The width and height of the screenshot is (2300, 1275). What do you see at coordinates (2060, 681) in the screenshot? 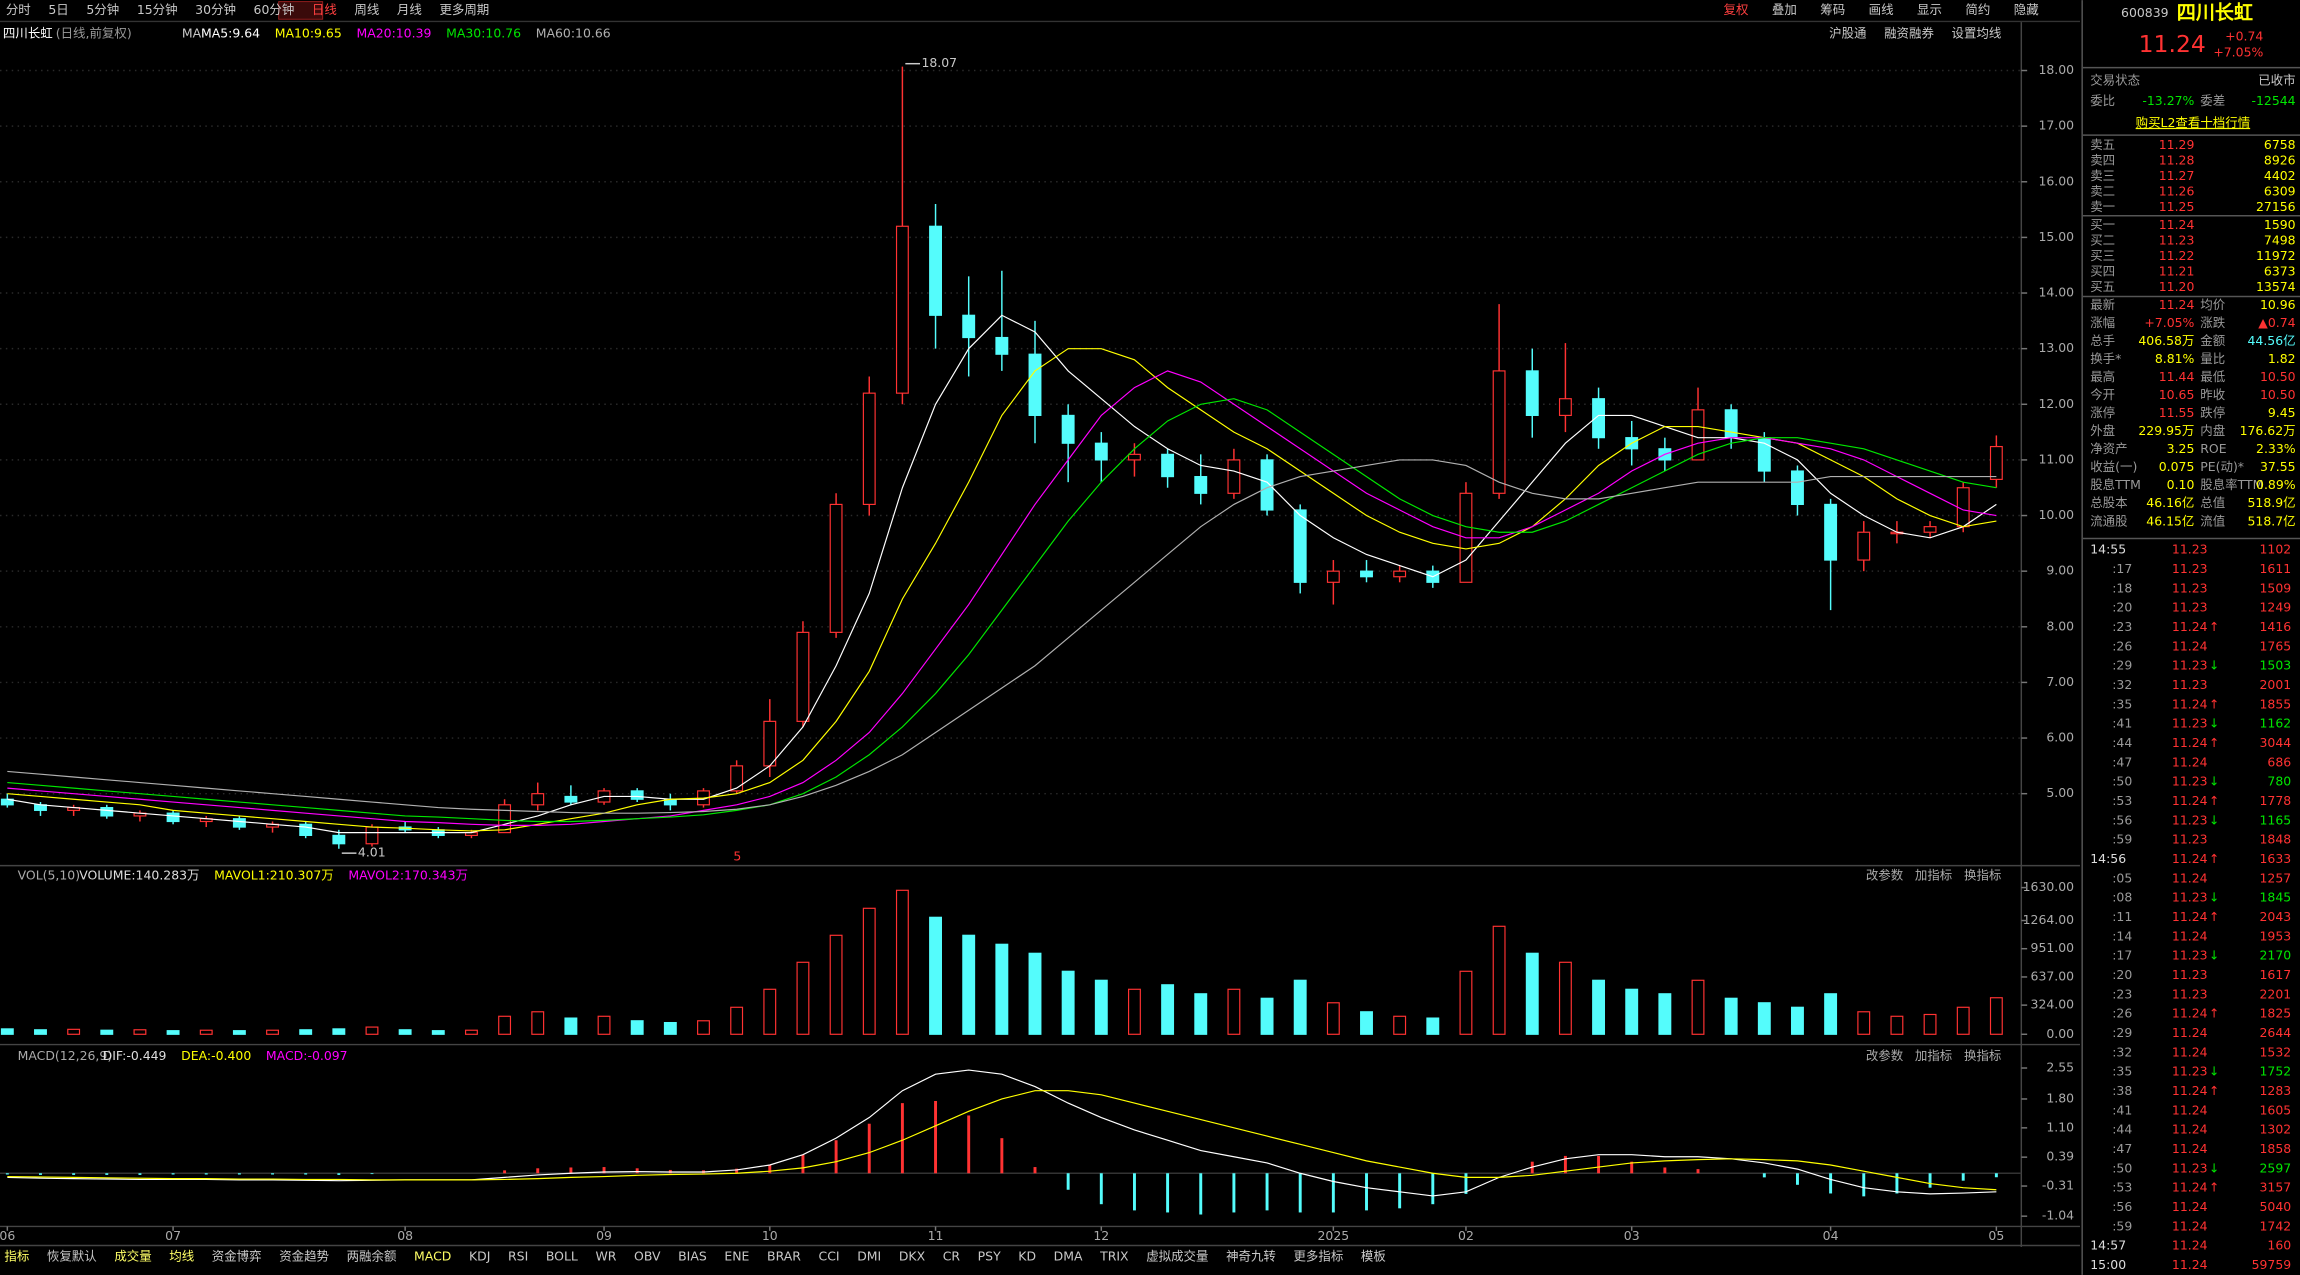
I see `y-tick-label: 7.00` at bounding box center [2060, 681].